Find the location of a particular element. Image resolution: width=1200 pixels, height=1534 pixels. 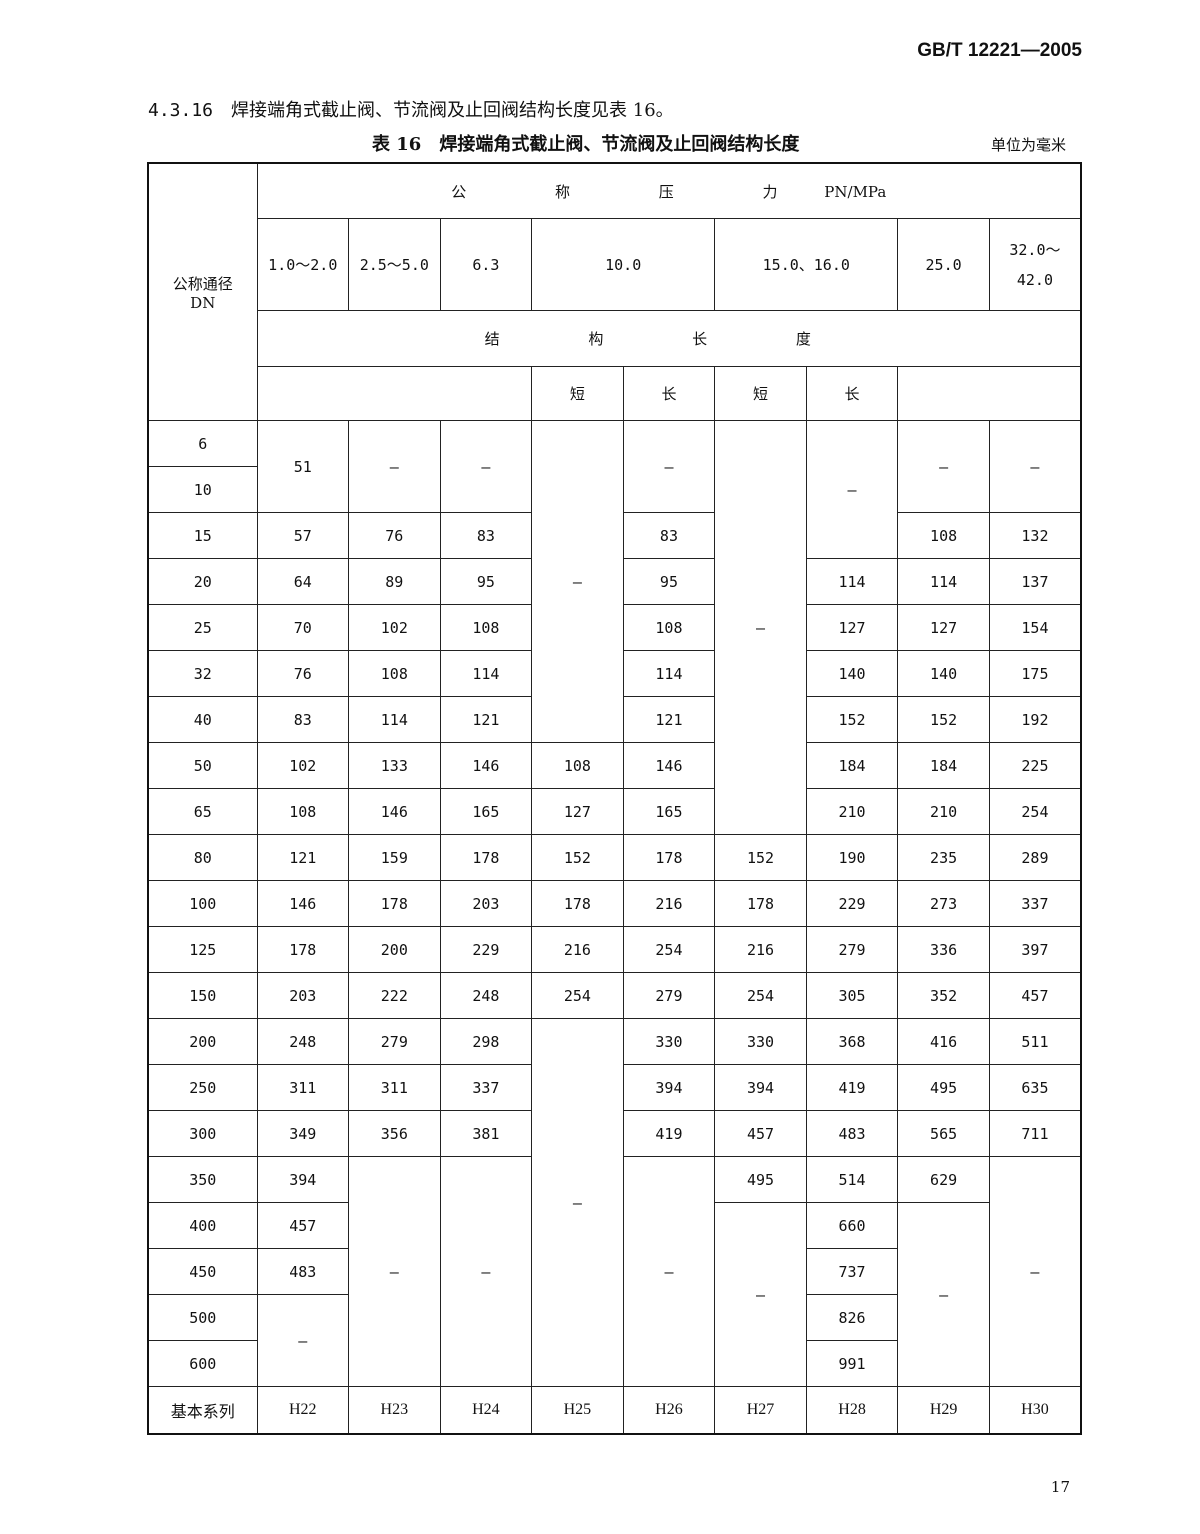

series-code: H24 is located at coordinates (486, 1410).